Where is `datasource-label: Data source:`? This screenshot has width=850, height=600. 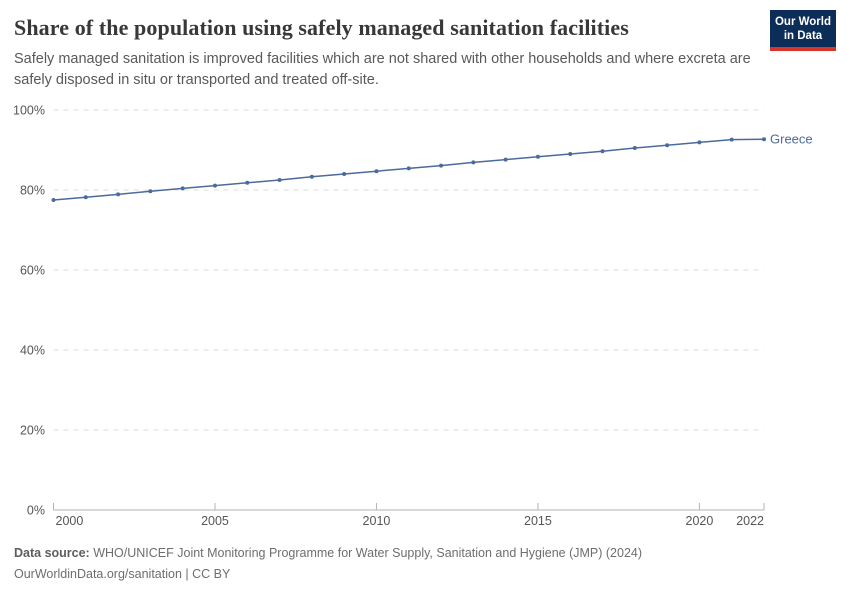
datasource-label: Data source: is located at coordinates (52, 553).